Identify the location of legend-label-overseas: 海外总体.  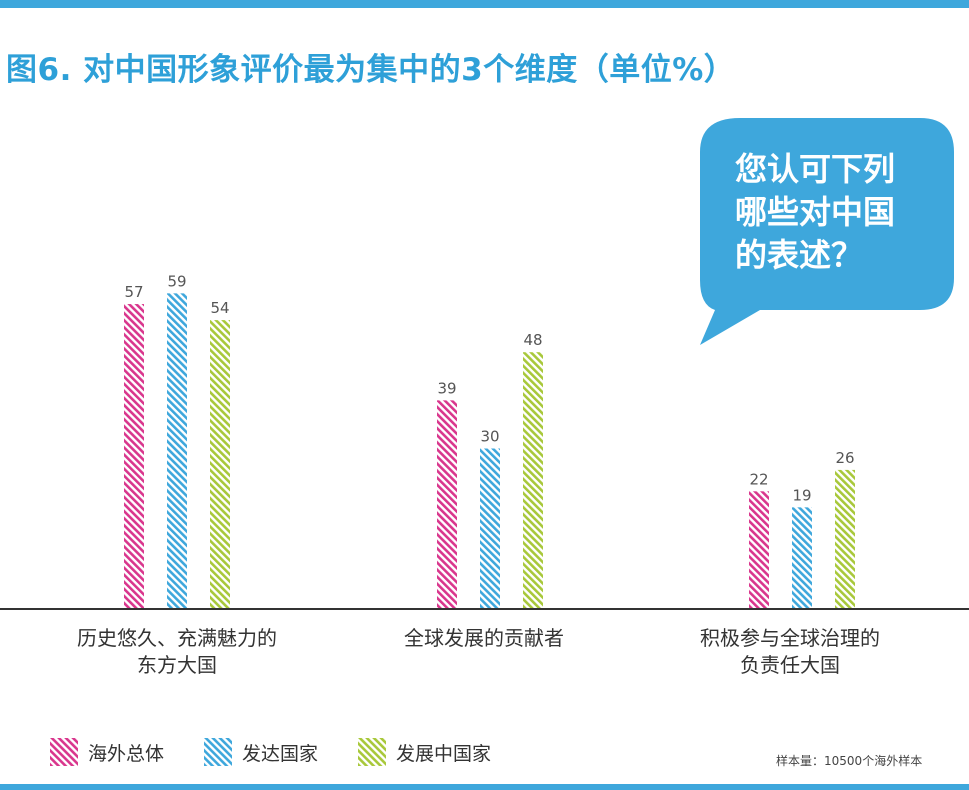
(126, 753).